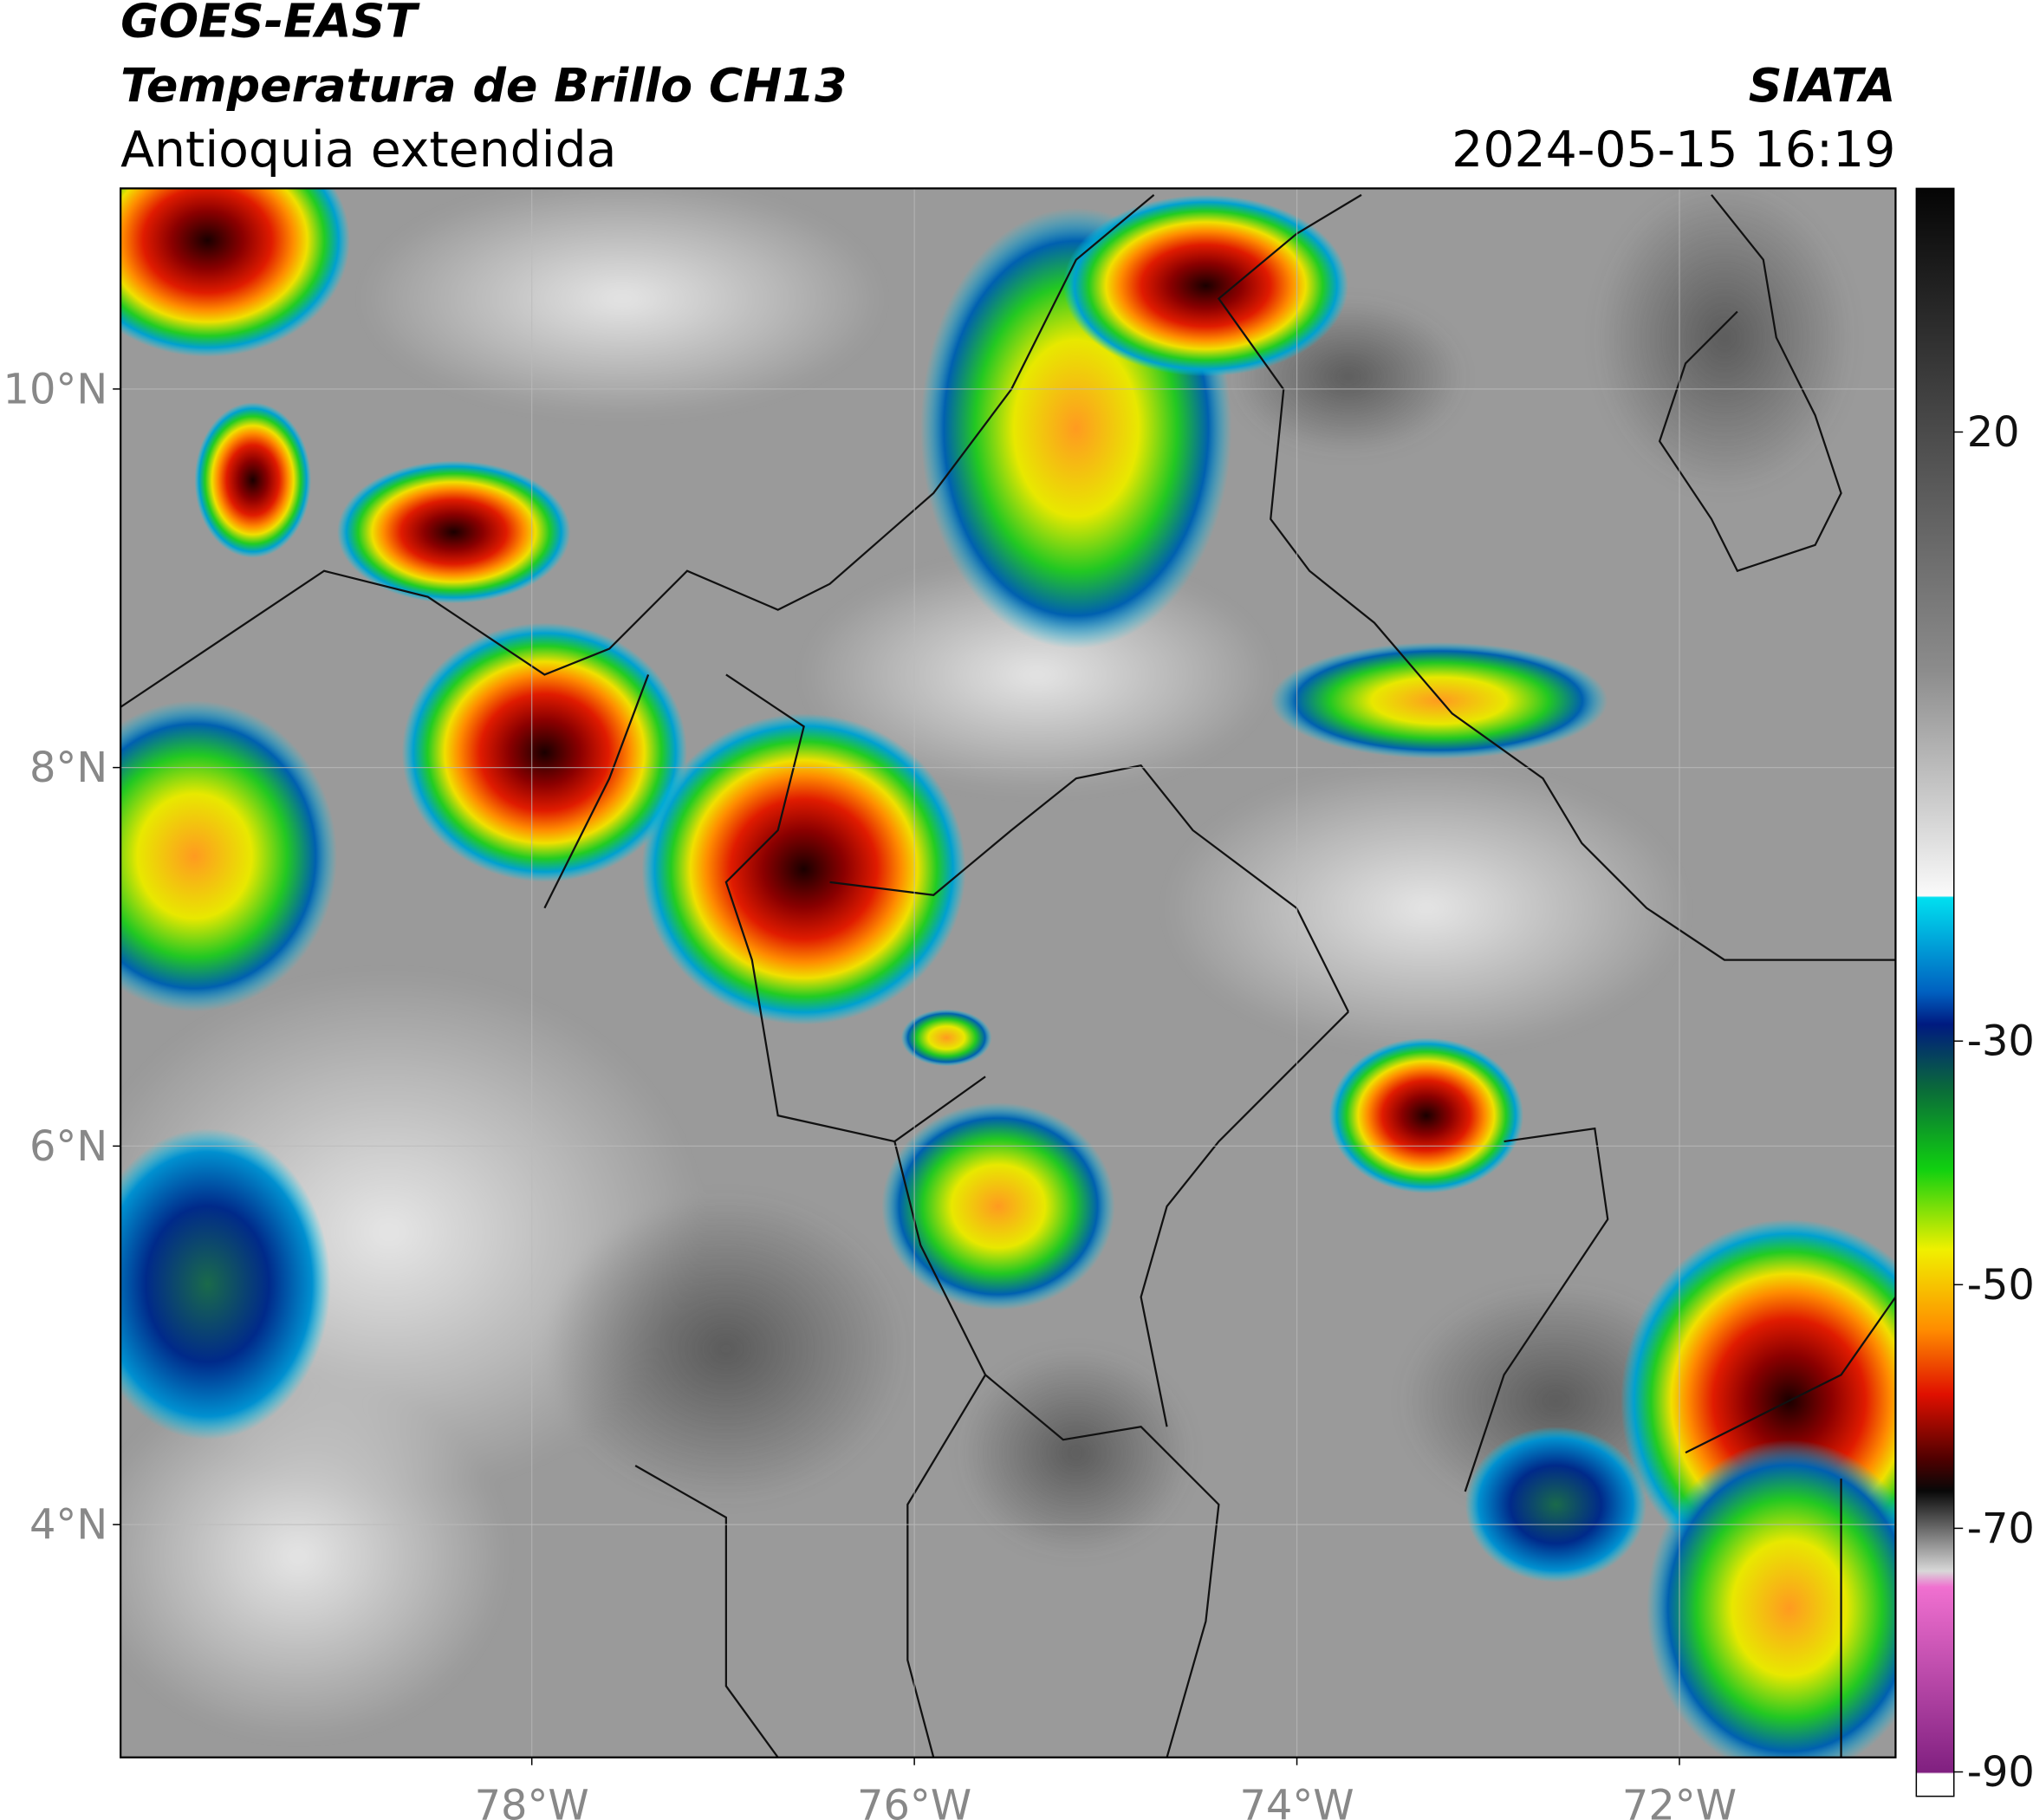  What do you see at coordinates (2000, 1773) in the screenshot?
I see `colorbar-tick-label: -90` at bounding box center [2000, 1773].